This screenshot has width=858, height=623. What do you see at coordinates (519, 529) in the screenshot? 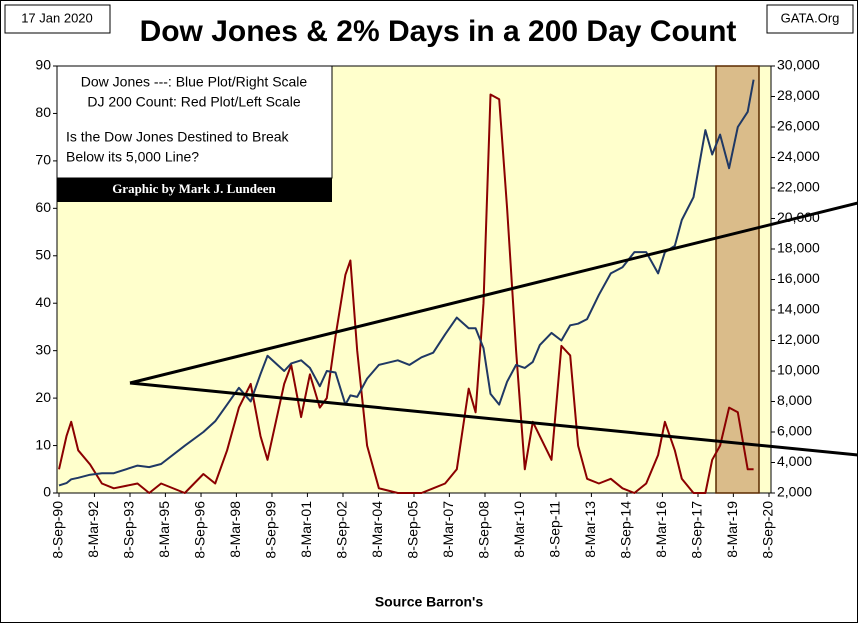
I see `x-tick-label: 8-Mar-10` at bounding box center [519, 529].